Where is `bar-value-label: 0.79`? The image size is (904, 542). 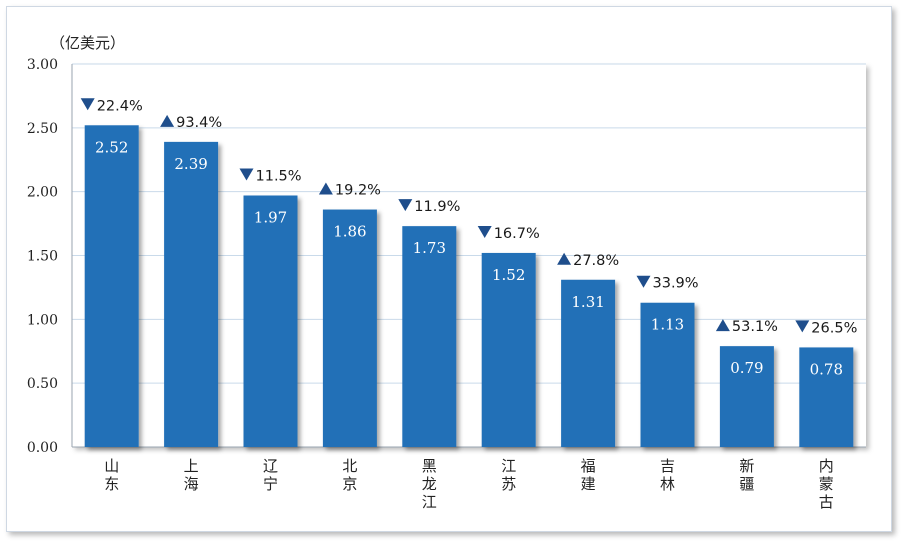
bar-value-label: 0.79 is located at coordinates (746, 368).